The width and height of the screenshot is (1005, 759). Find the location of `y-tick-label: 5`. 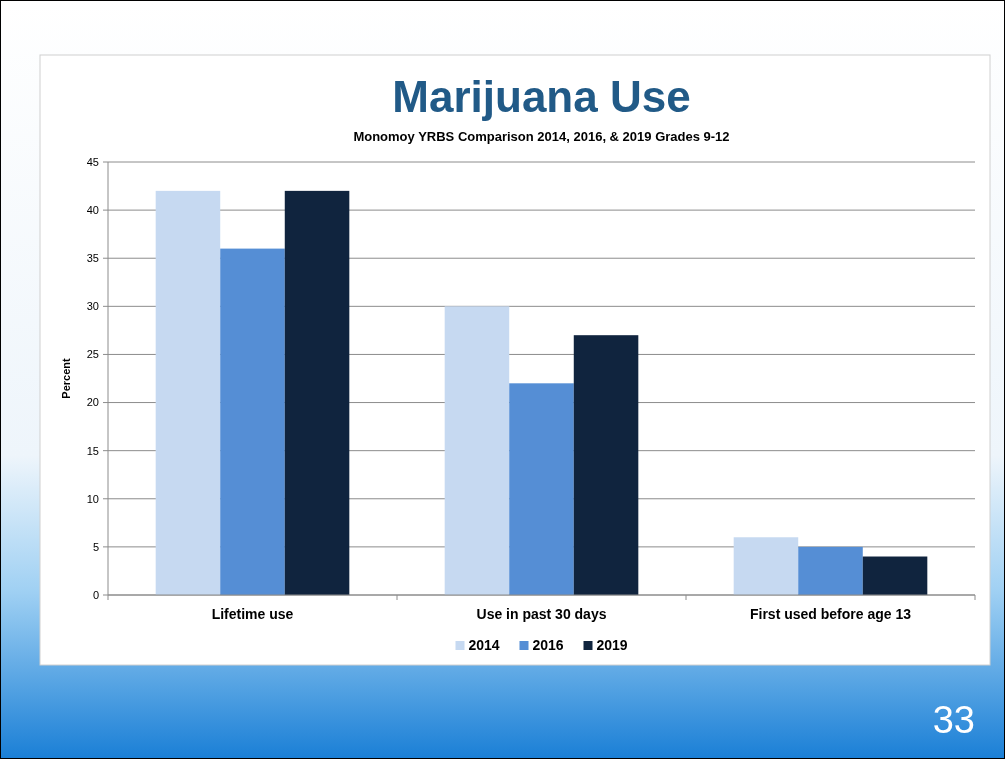

y-tick-label: 5 is located at coordinates (95, 546).